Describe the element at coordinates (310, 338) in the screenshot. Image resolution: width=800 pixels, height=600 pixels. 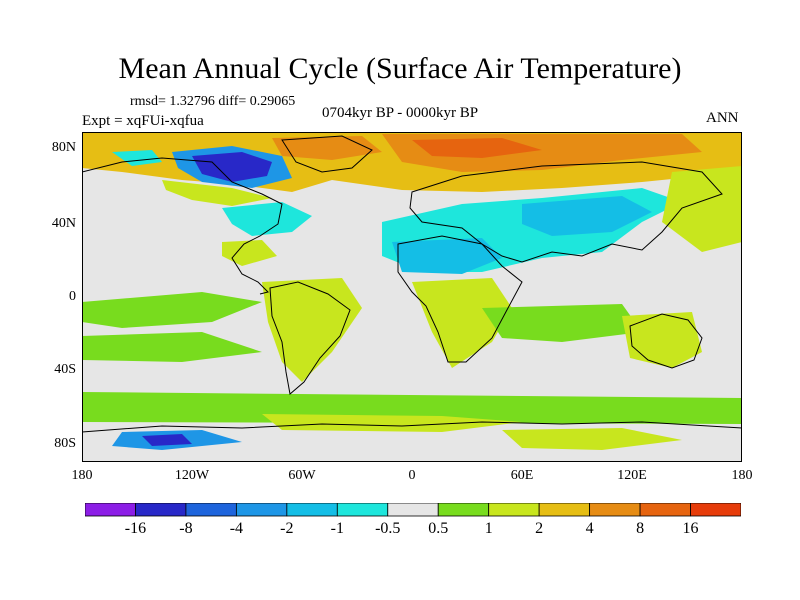
I see `south-america-outline` at that location.